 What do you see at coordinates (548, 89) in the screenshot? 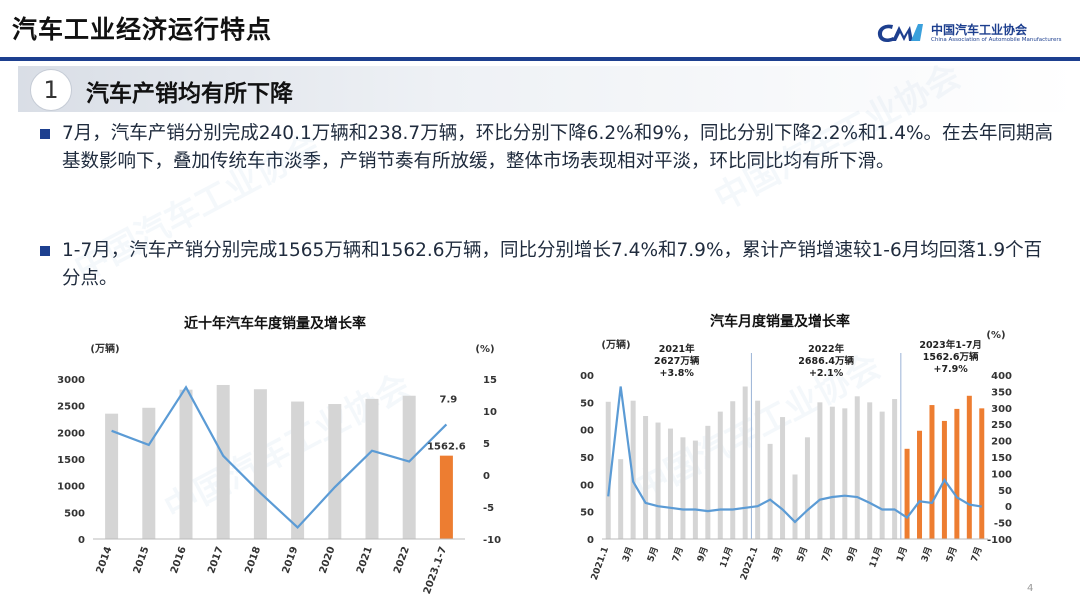
I see `section-banner` at bounding box center [548, 89].